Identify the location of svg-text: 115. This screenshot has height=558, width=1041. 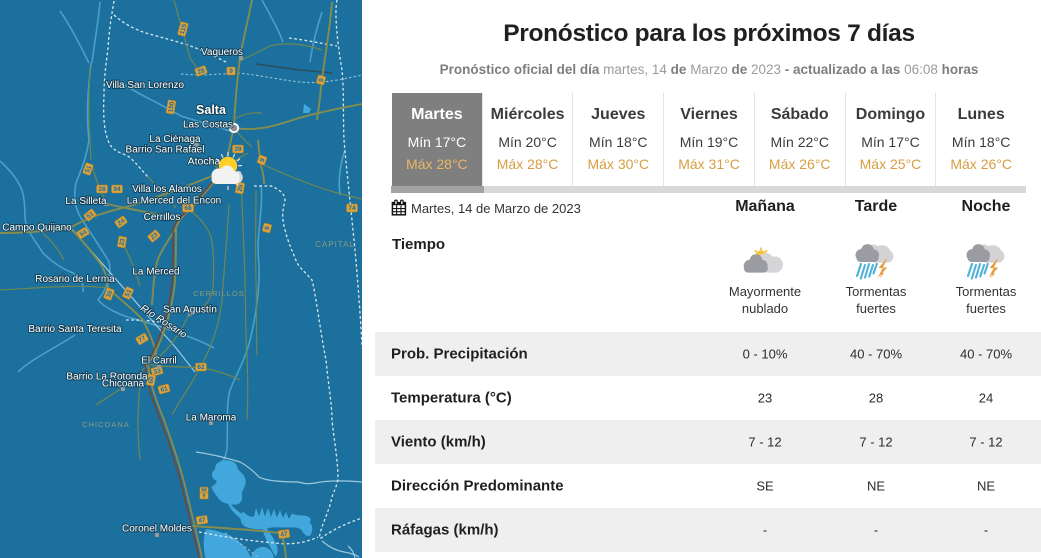
(184, 29).